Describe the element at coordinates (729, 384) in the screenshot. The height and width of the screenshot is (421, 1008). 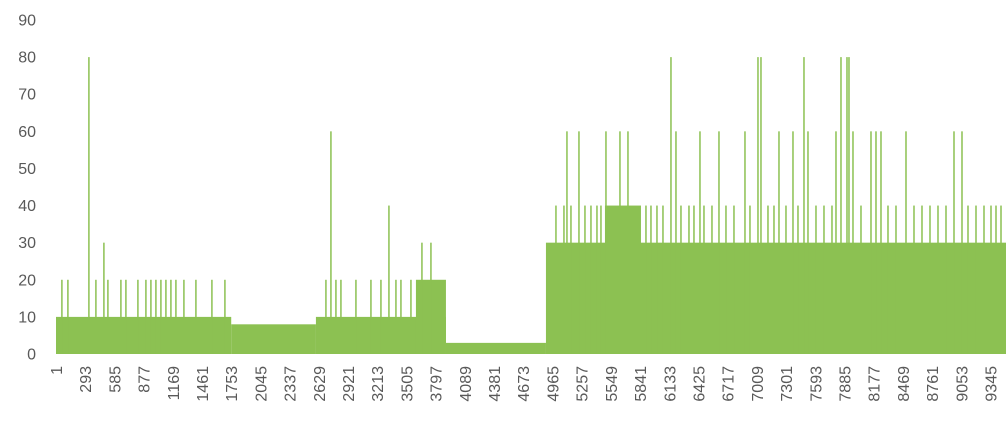
I see `x-tick-label: 6717` at that location.